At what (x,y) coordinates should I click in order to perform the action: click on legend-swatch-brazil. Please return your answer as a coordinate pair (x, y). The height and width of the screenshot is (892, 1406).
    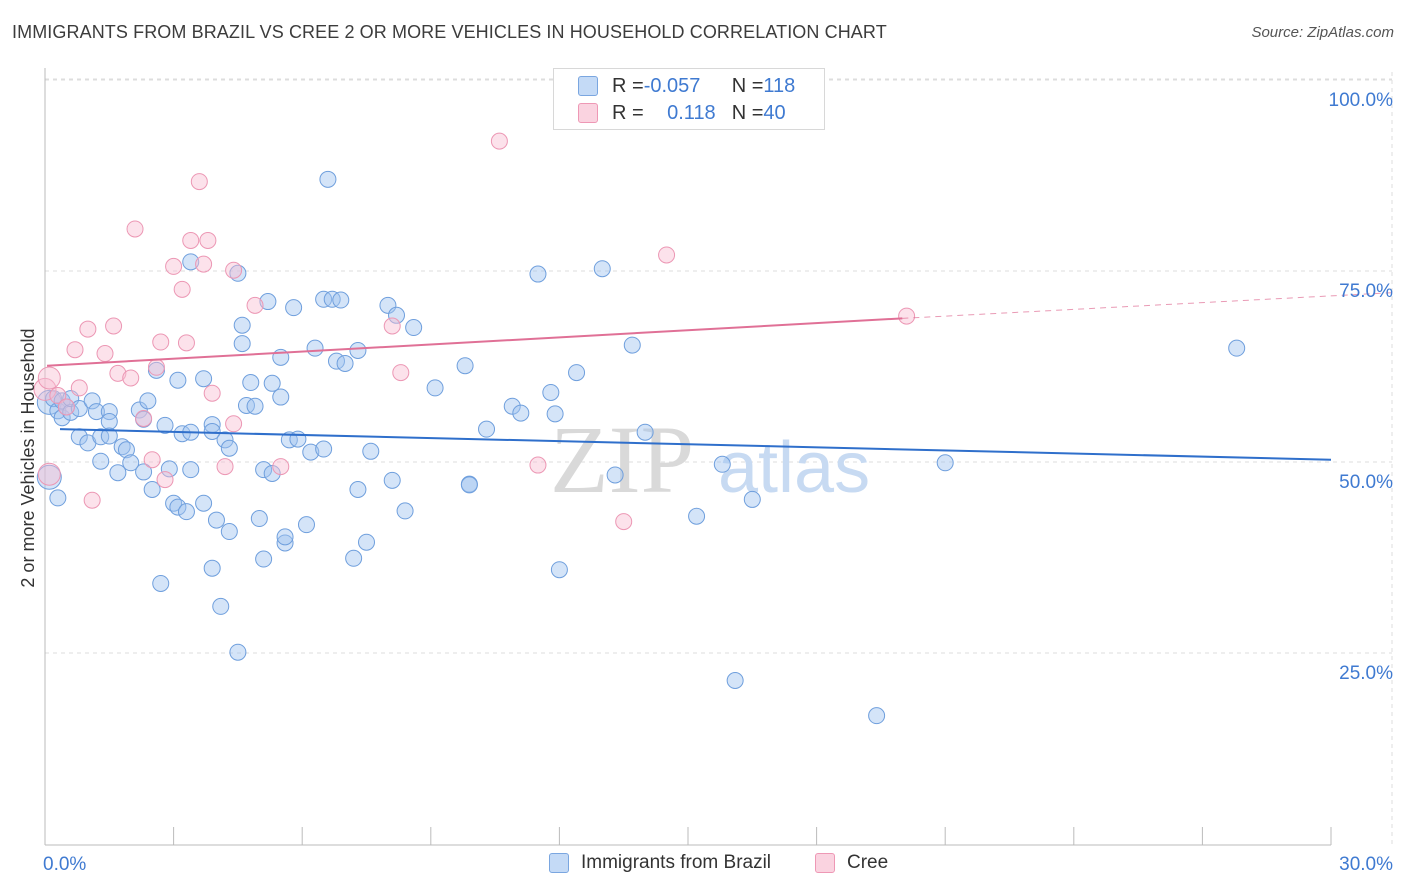
    Looking at the image, I should click on (588, 86).